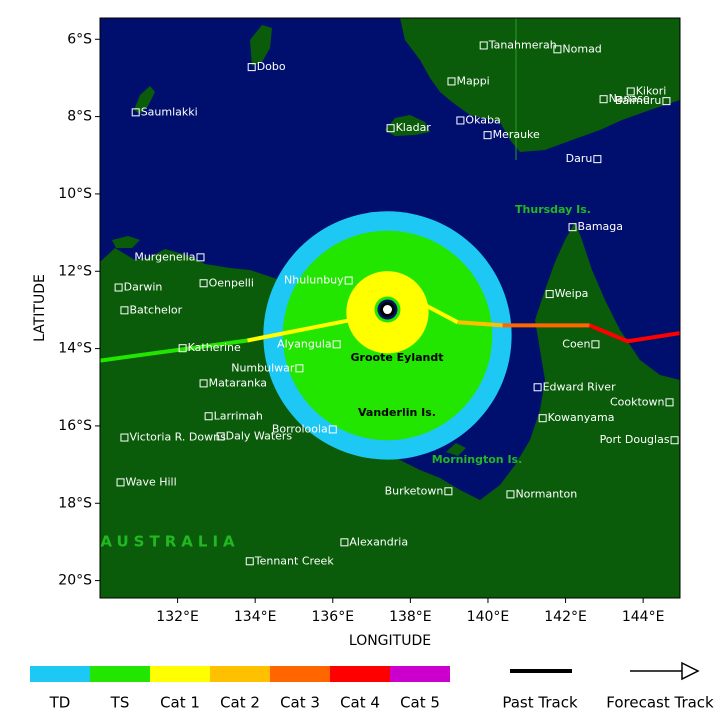 This screenshot has width=720, height=714. I want to click on place-label: Borroloola, so click(300, 428).